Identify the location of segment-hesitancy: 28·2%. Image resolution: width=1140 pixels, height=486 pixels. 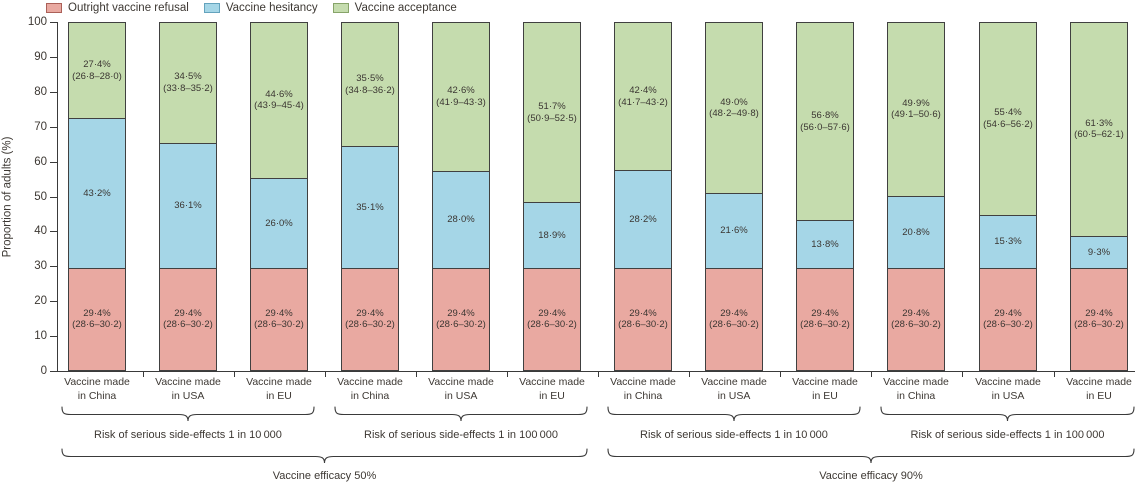
(643, 219).